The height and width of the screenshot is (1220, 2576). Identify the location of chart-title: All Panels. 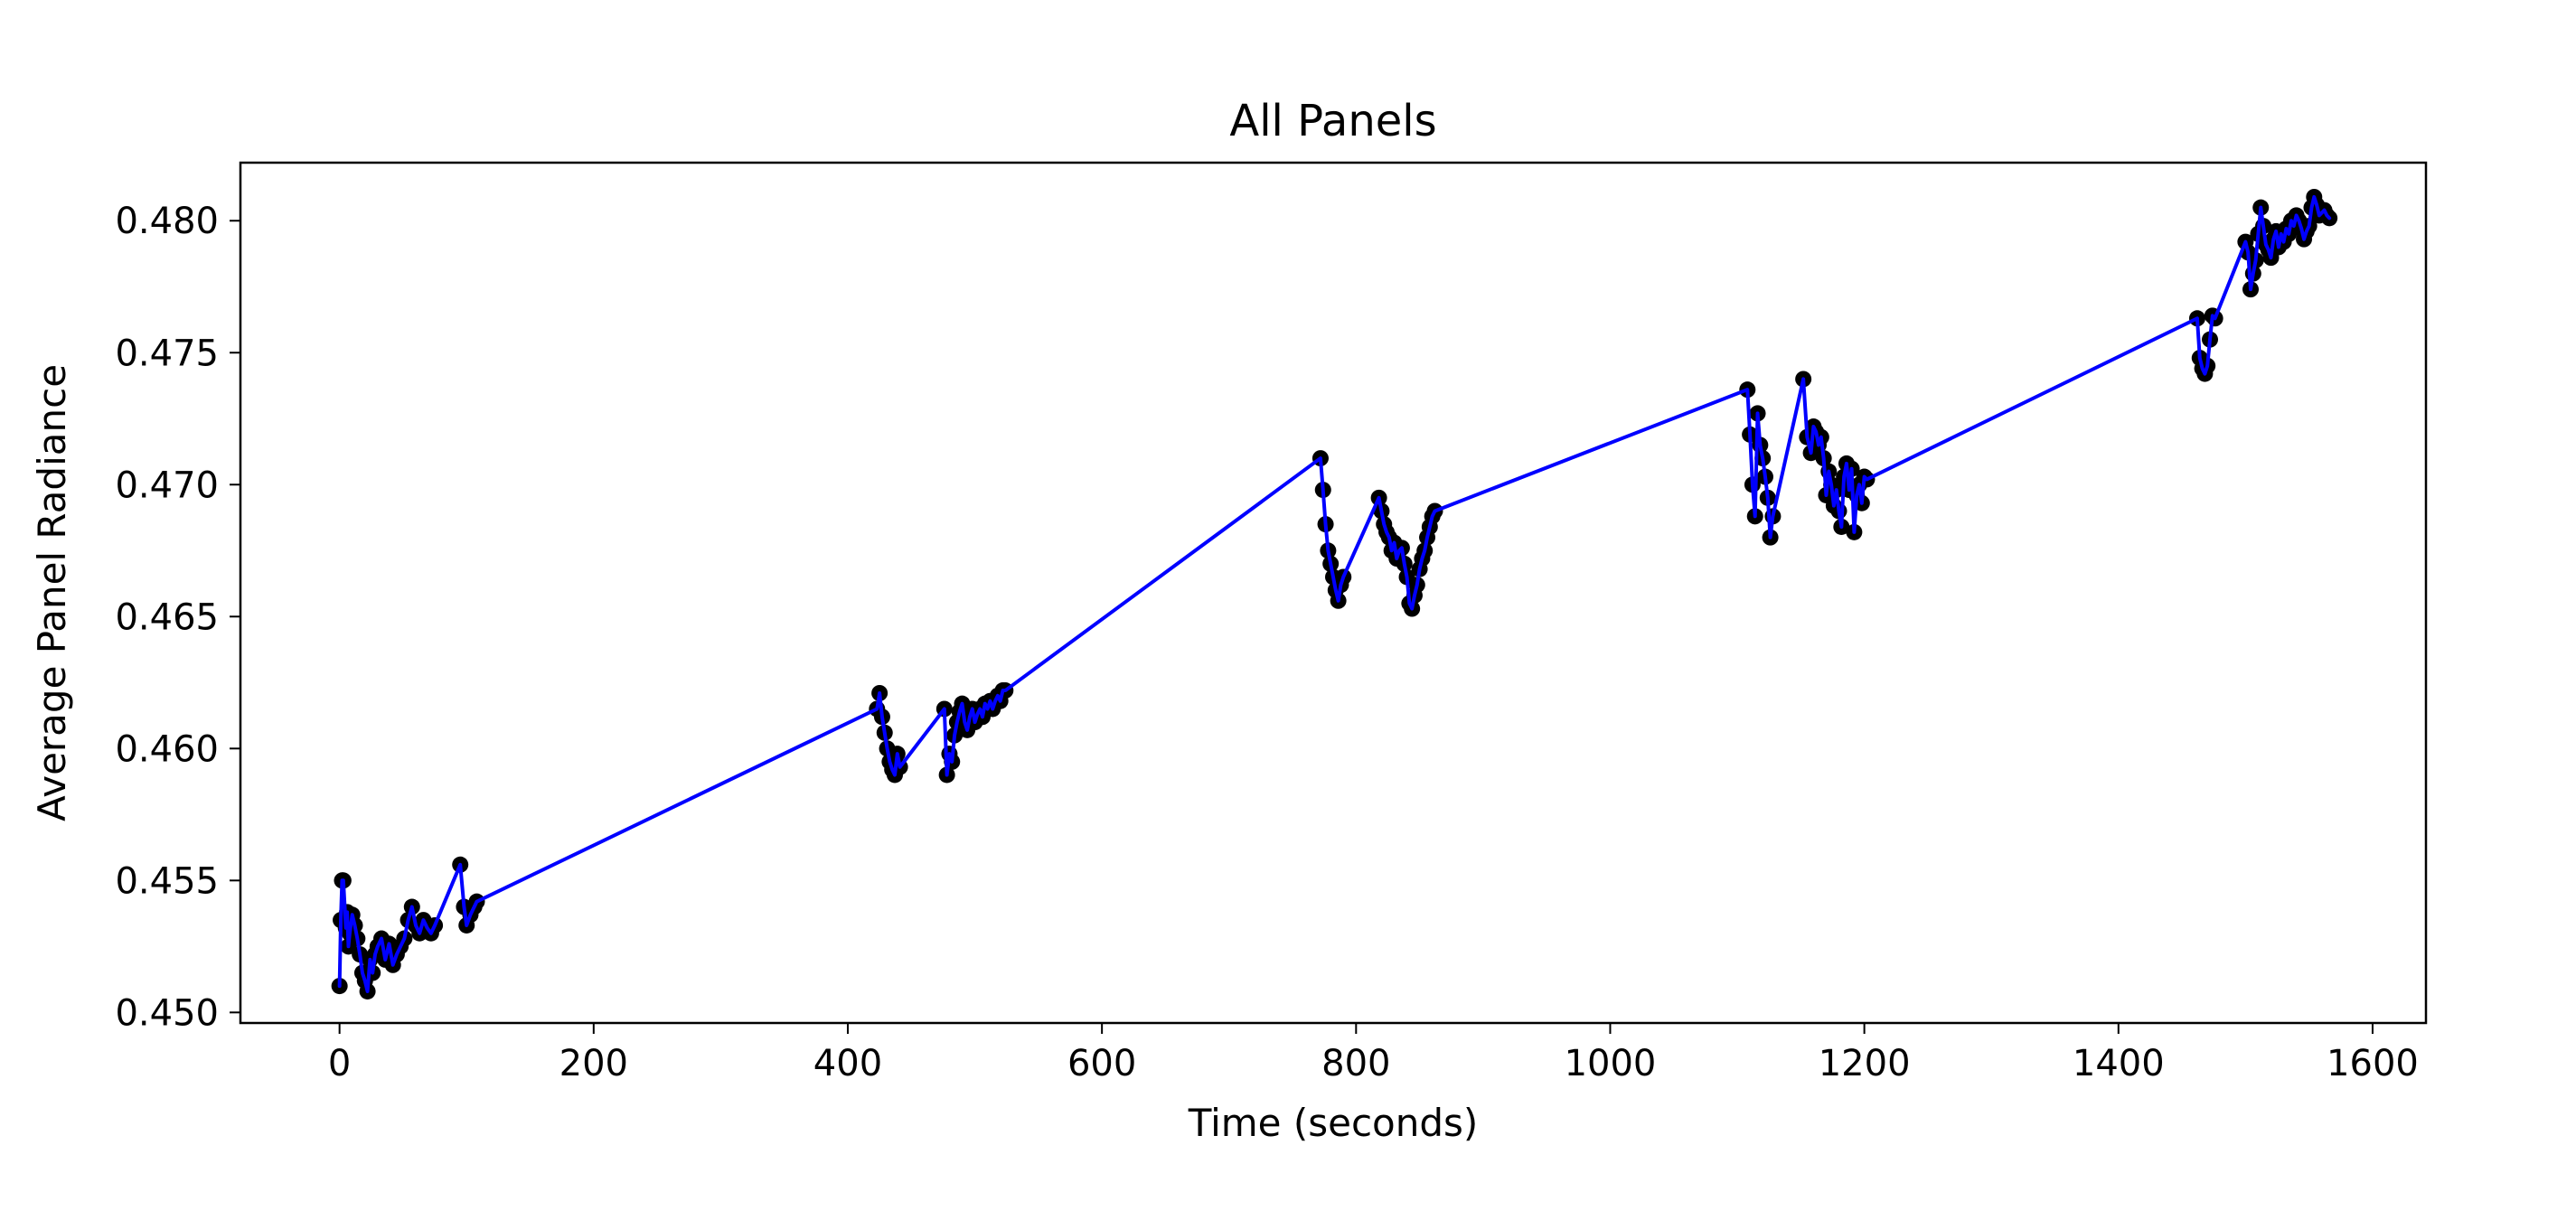
(1333, 121).